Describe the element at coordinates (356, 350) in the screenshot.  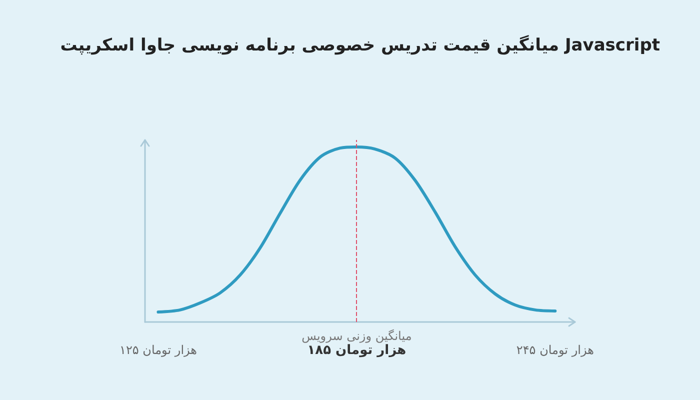
I see `x-tick-label: ۱۸۵ هزار تومان` at that location.